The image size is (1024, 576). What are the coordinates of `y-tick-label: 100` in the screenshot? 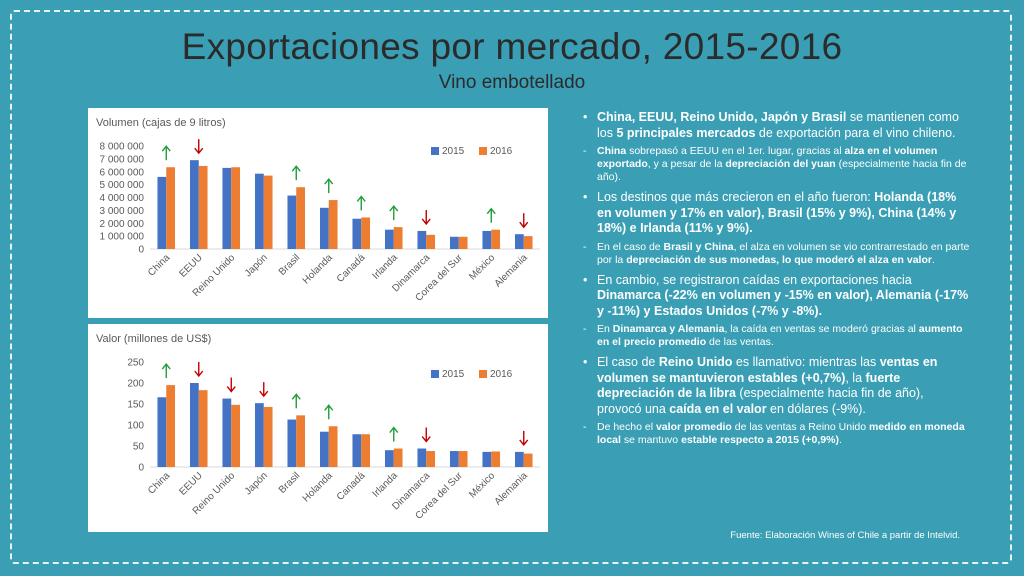 It's located at (135, 426).